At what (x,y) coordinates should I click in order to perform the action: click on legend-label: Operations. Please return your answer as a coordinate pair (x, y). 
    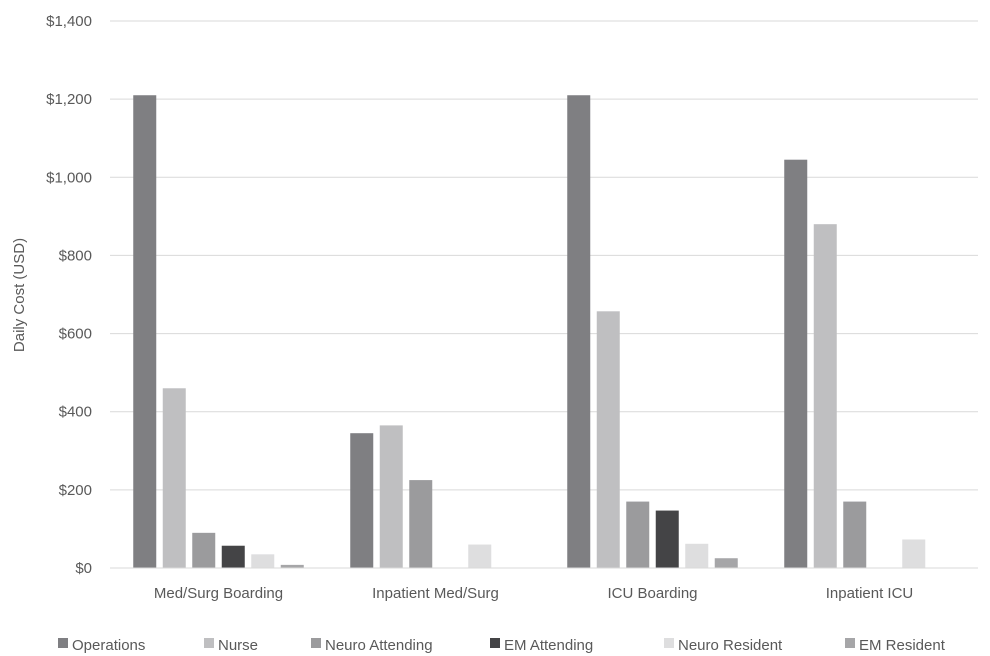
    Looking at the image, I should click on (108, 645).